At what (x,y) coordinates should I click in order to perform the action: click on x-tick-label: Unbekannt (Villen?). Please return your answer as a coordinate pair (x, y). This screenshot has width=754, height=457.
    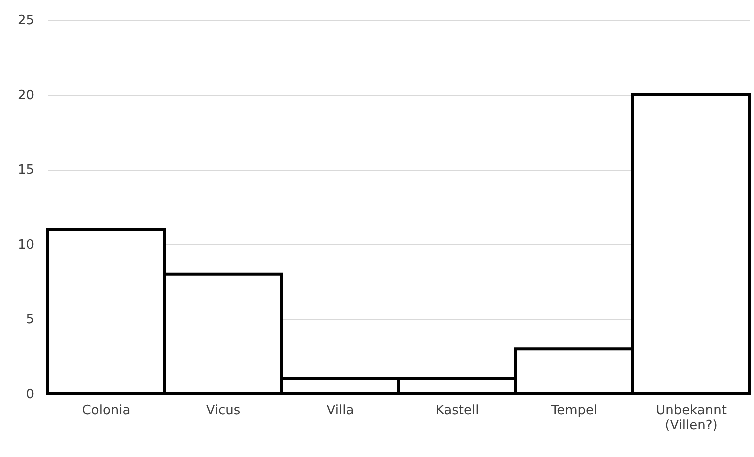
    Looking at the image, I should click on (691, 419).